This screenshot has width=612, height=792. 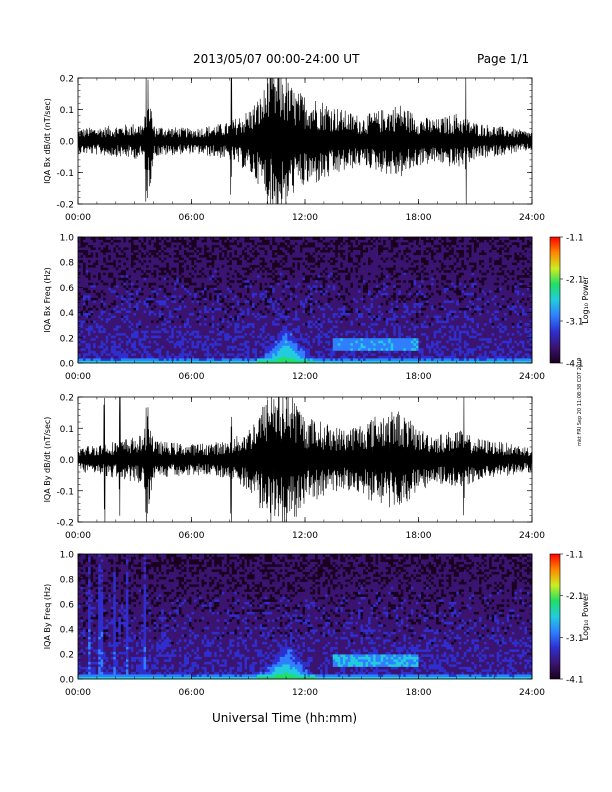 I want to click on plot-date-range: 2013/05/07 00:00-24:00 UT, so click(x=276, y=59).